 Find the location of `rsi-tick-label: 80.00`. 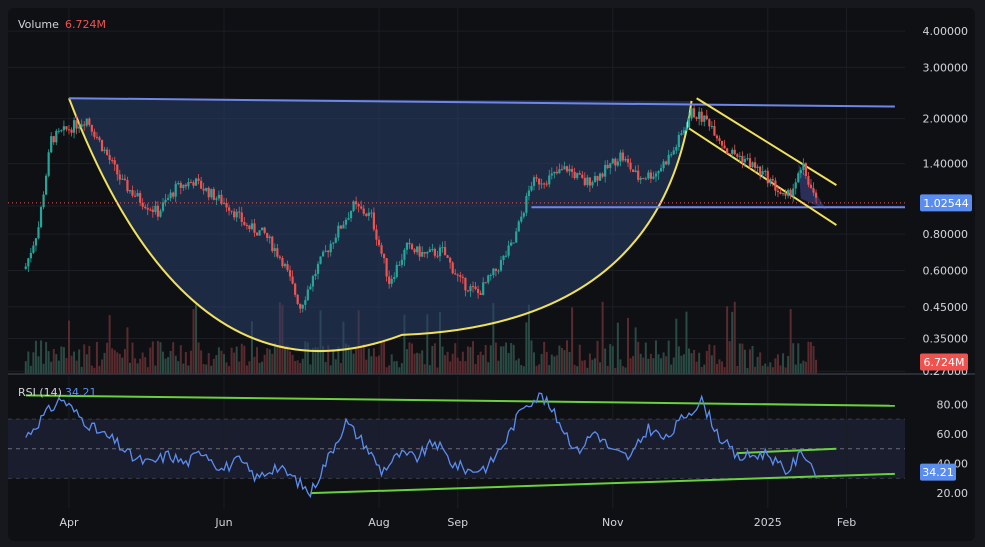

rsi-tick-label: 80.00 is located at coordinates (953, 404).